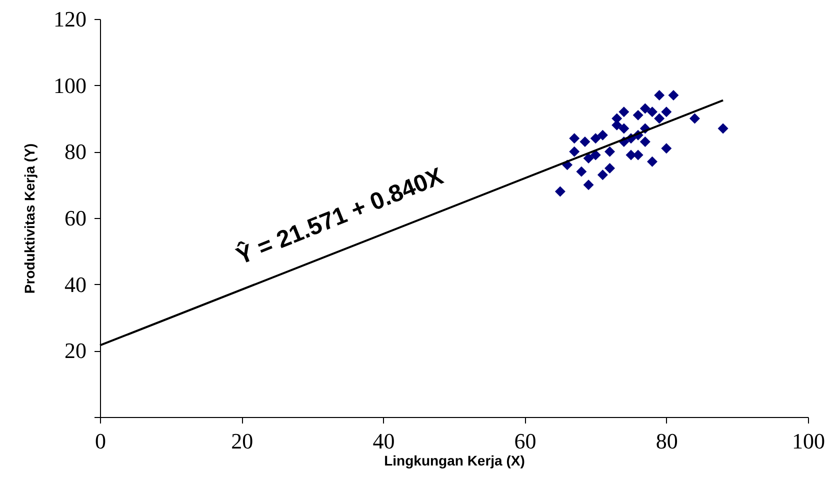  What do you see at coordinates (75, 284) in the screenshot?
I see `y-tick-label: 40` at bounding box center [75, 284].